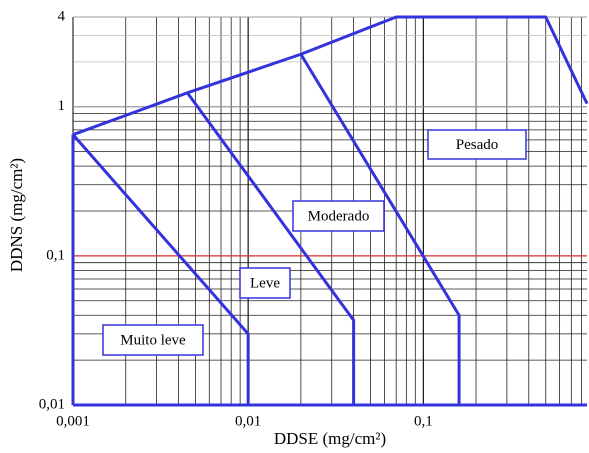 Image resolution: width=589 pixels, height=453 pixels. What do you see at coordinates (16, 215) in the screenshot?
I see `y-axis-label: DDNS (mg/cm²)` at bounding box center [16, 215].